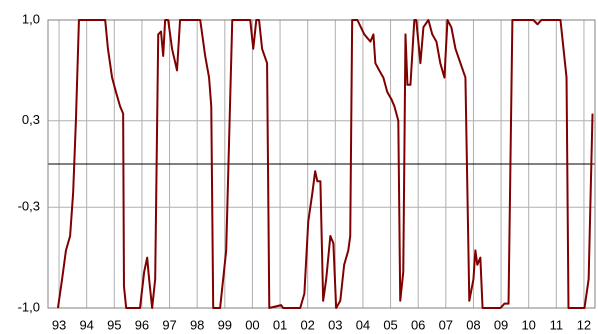 The height and width of the screenshot is (334, 598). Describe the element at coordinates (528, 324) in the screenshot. I see `x-tick-label: 10` at that location.